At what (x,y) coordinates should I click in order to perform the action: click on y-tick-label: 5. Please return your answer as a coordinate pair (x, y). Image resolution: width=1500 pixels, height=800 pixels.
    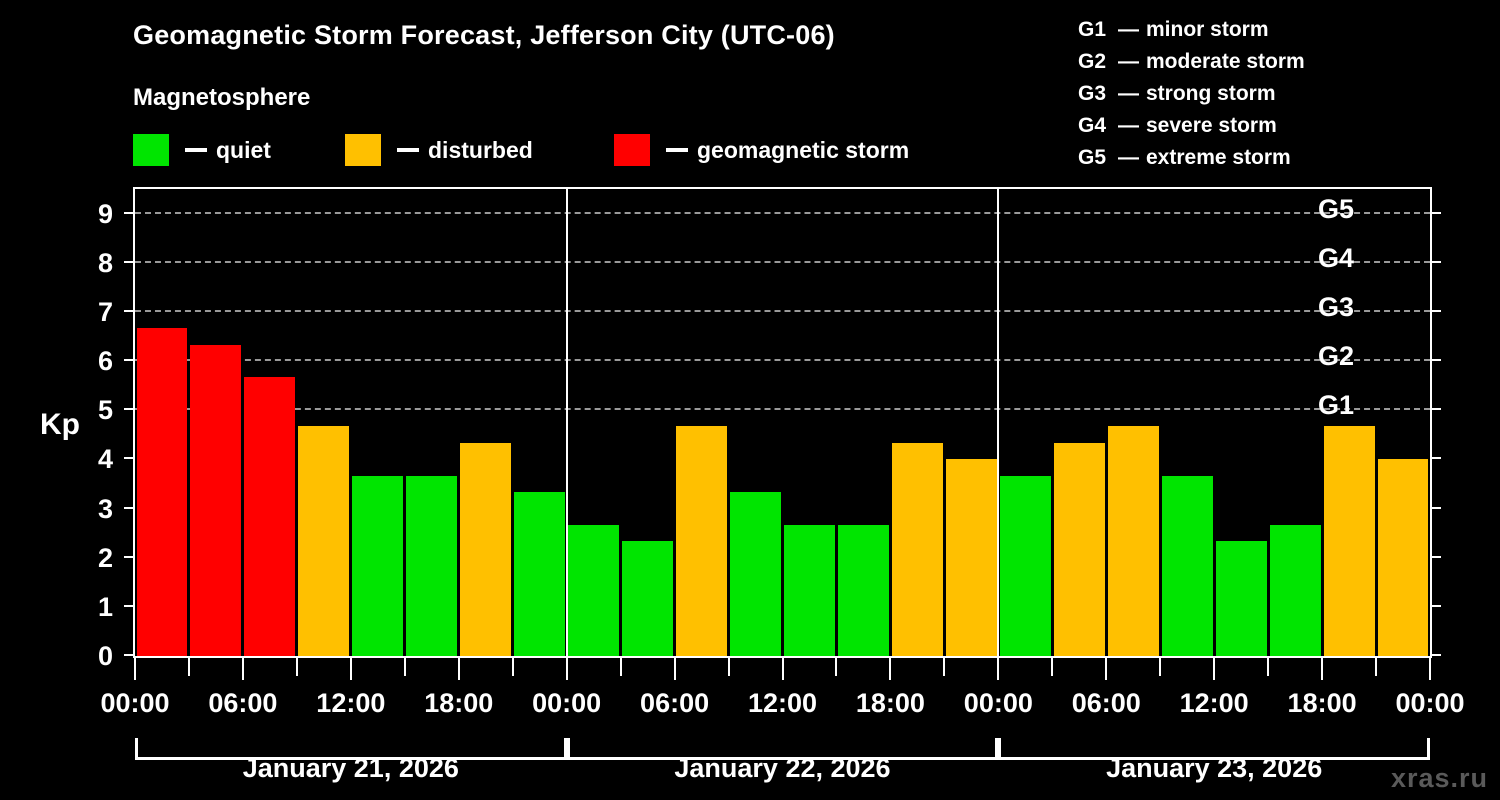
    Looking at the image, I should click on (105, 410).